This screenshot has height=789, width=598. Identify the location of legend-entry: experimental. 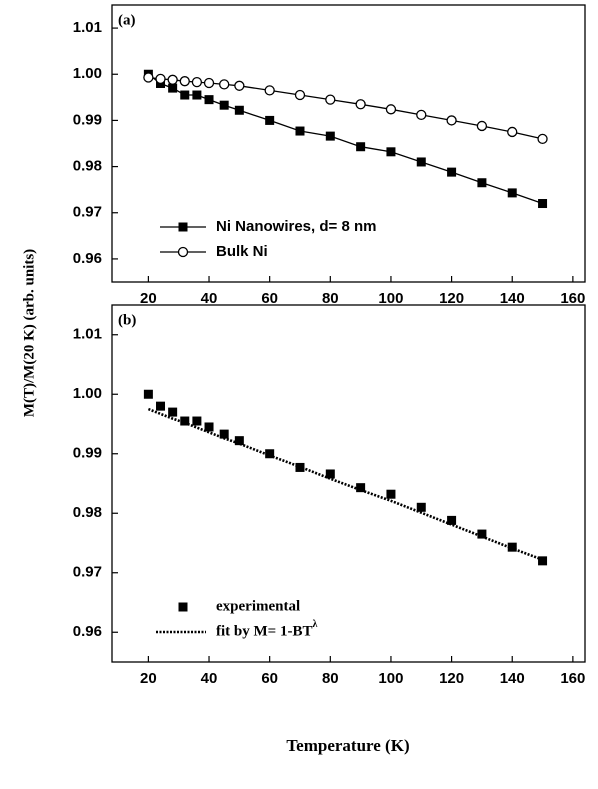
(239, 606).